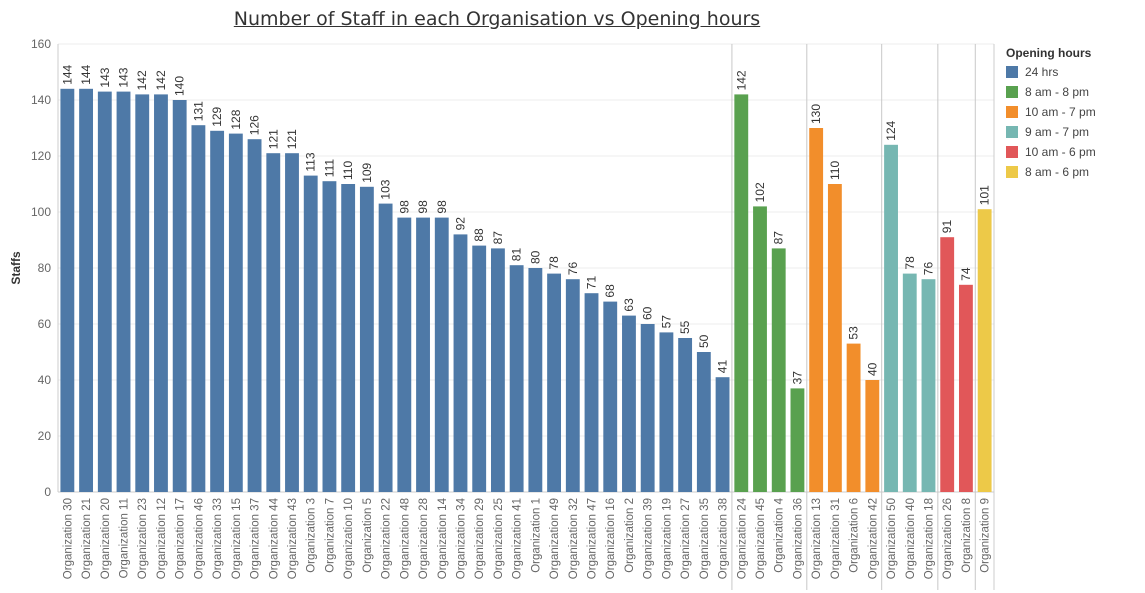 This screenshot has height=593, width=1145. Describe the element at coordinates (218, 538) in the screenshot. I see `x-tick-label: Organization 33` at that location.